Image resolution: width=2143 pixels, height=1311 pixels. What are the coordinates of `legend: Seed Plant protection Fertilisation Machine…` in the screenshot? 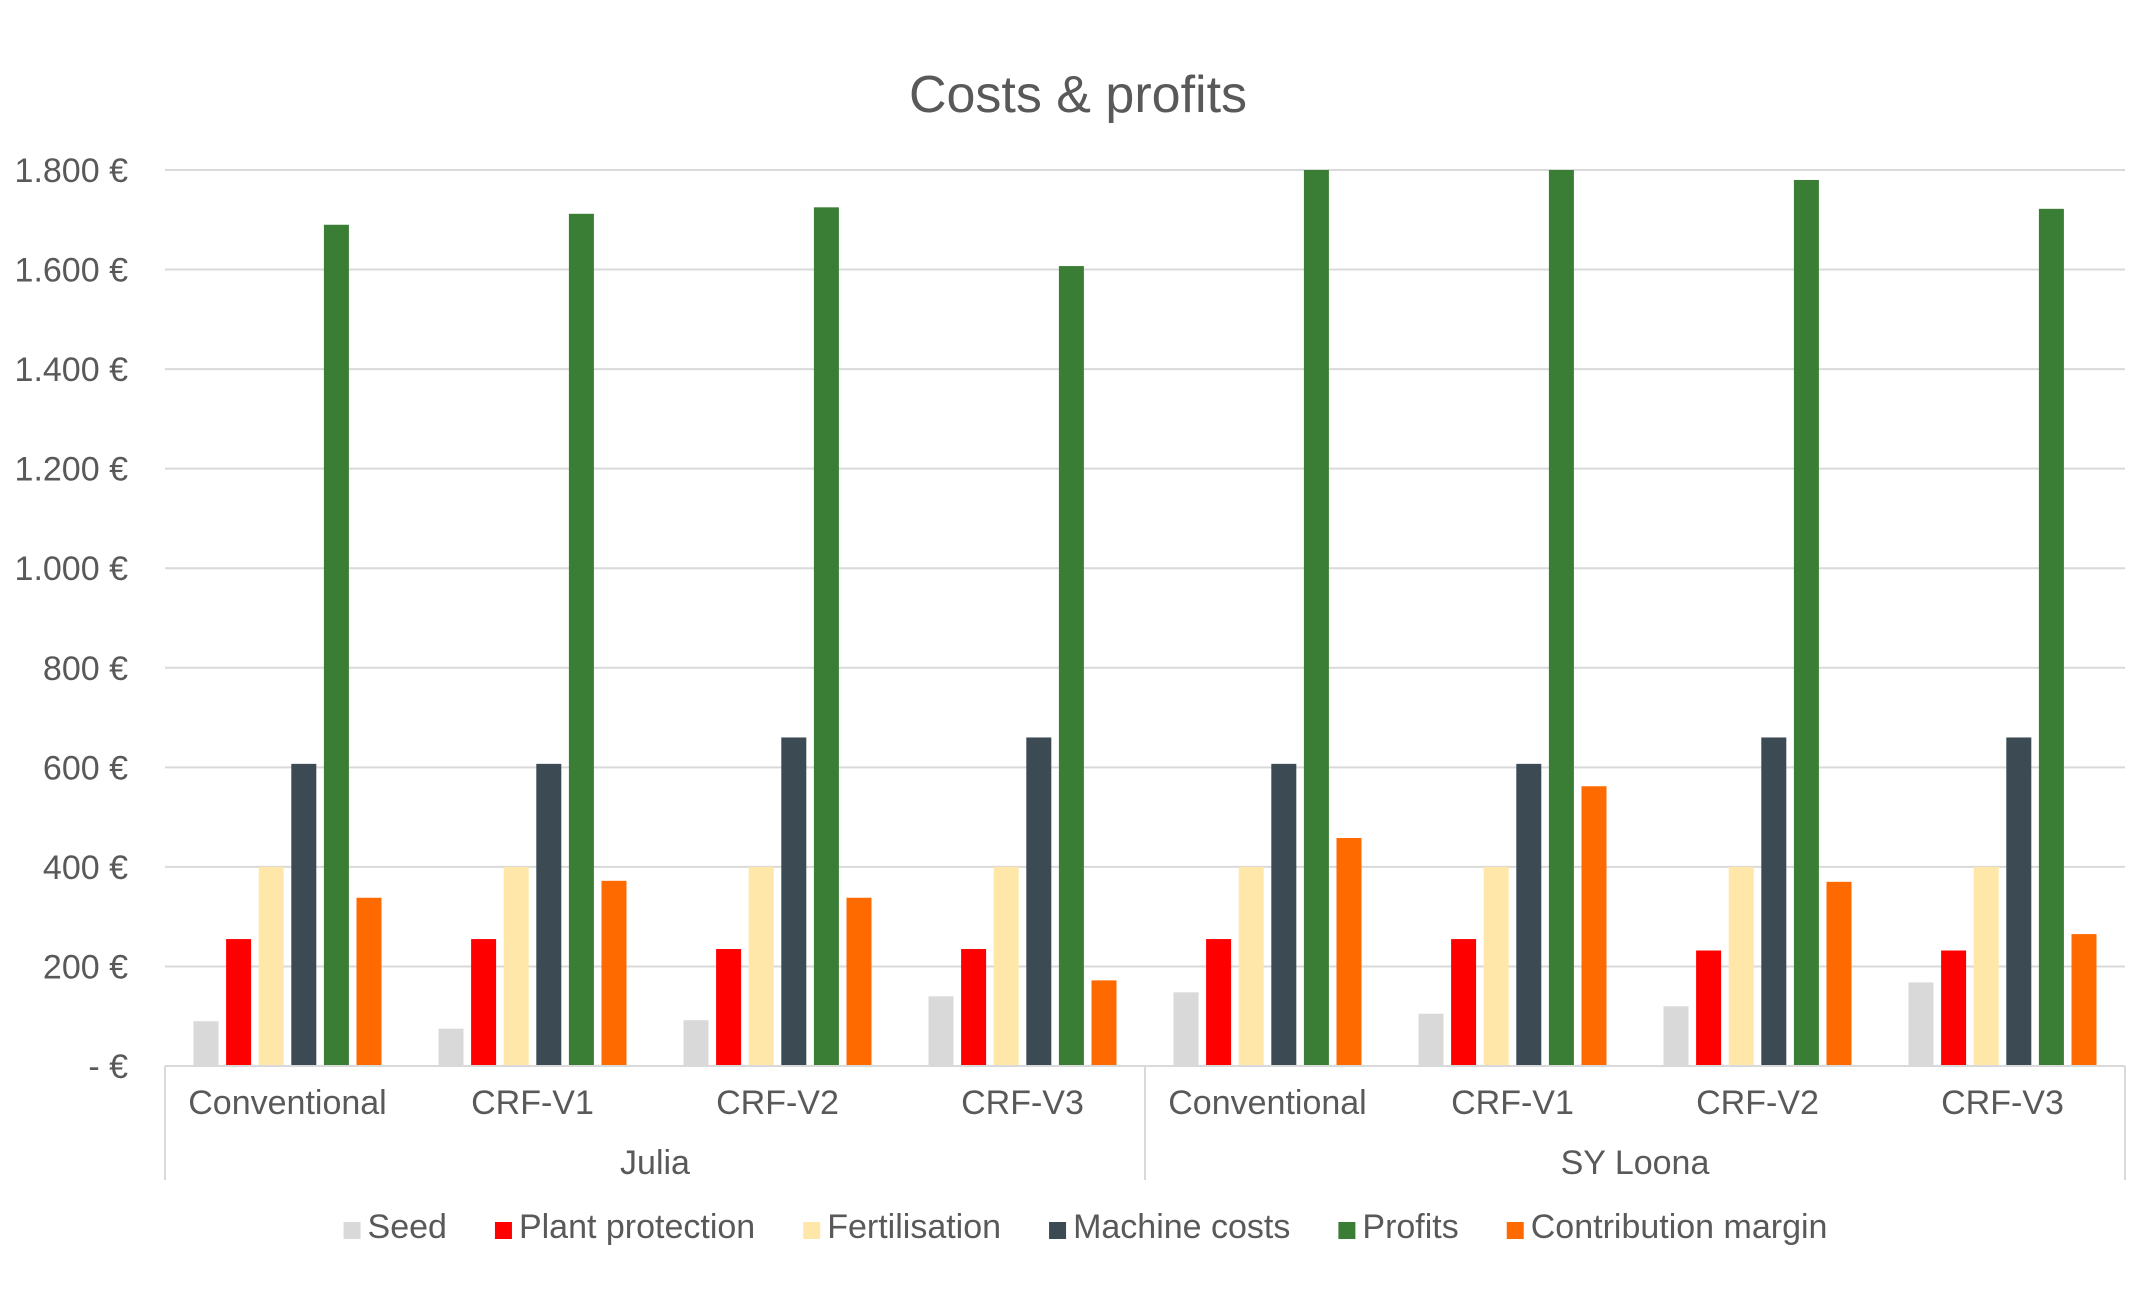 It's located at (1085, 1227).